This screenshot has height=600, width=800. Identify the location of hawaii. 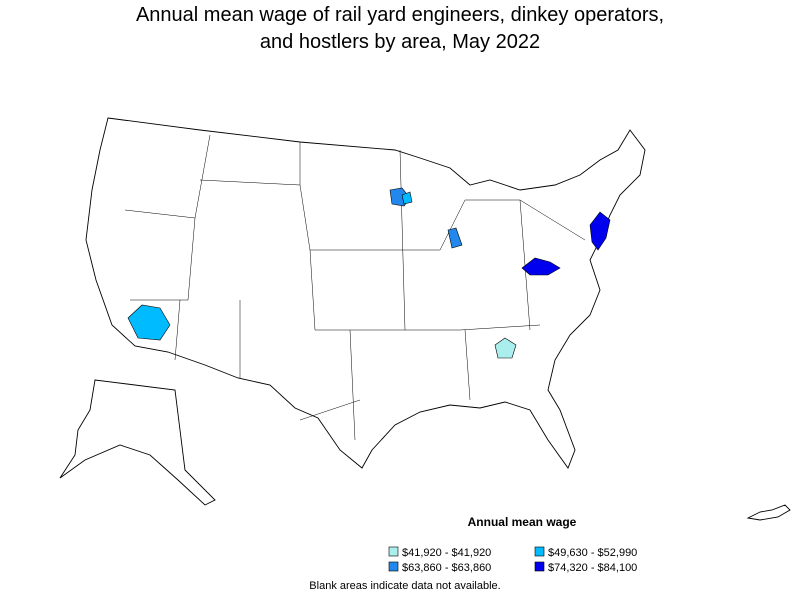
(768, 512).